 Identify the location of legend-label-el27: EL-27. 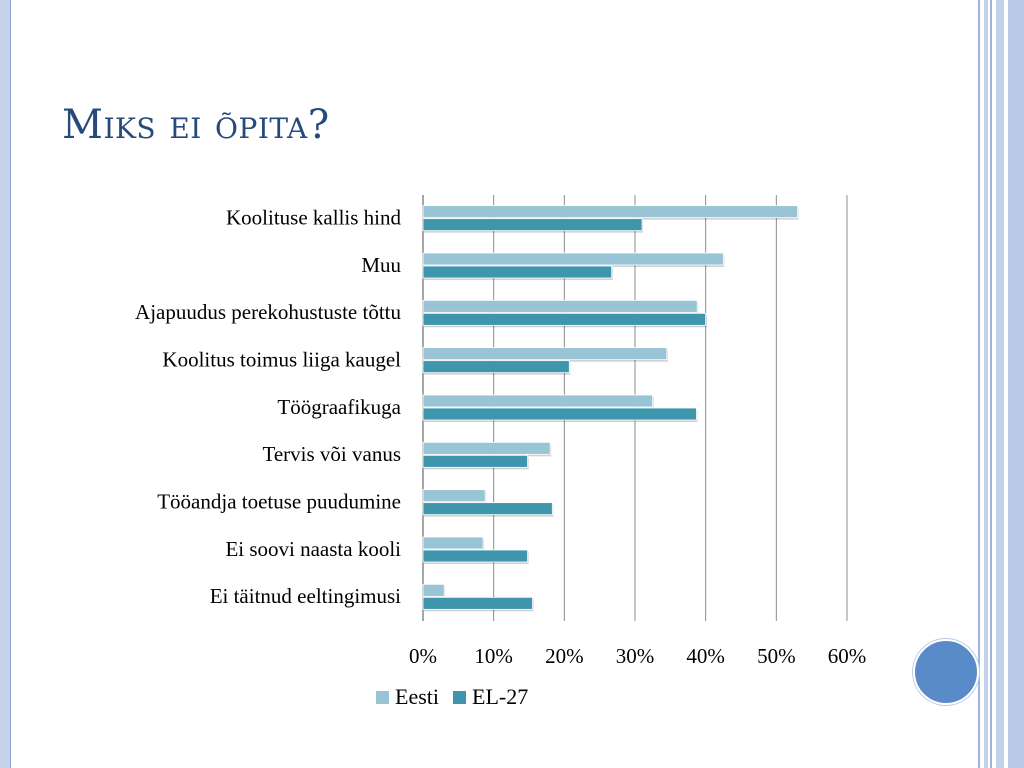
(500, 696).